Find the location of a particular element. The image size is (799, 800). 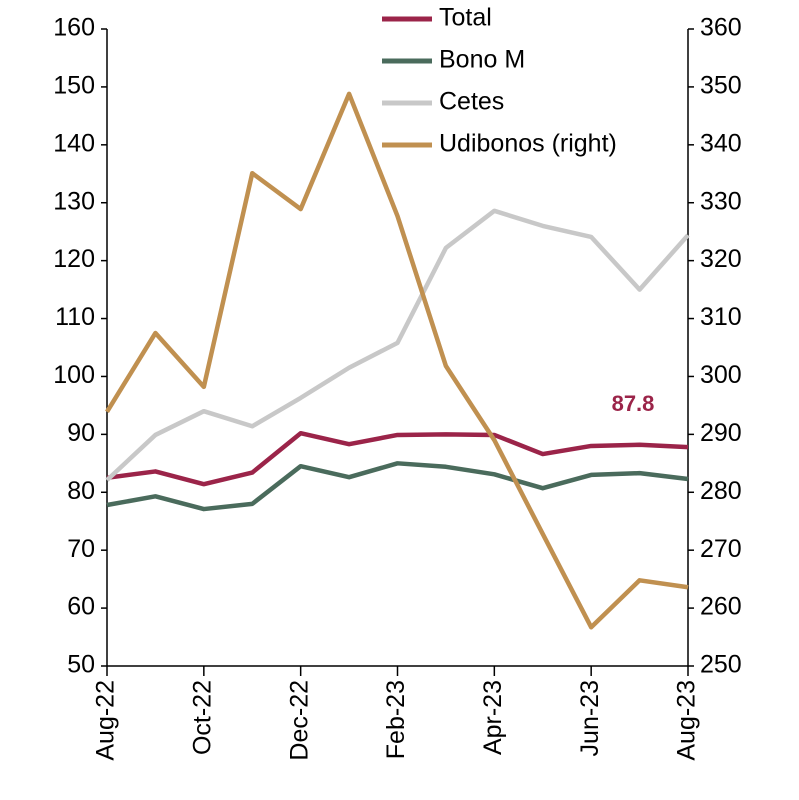

x-tick-label: Dec-22 is located at coordinates (299, 720).